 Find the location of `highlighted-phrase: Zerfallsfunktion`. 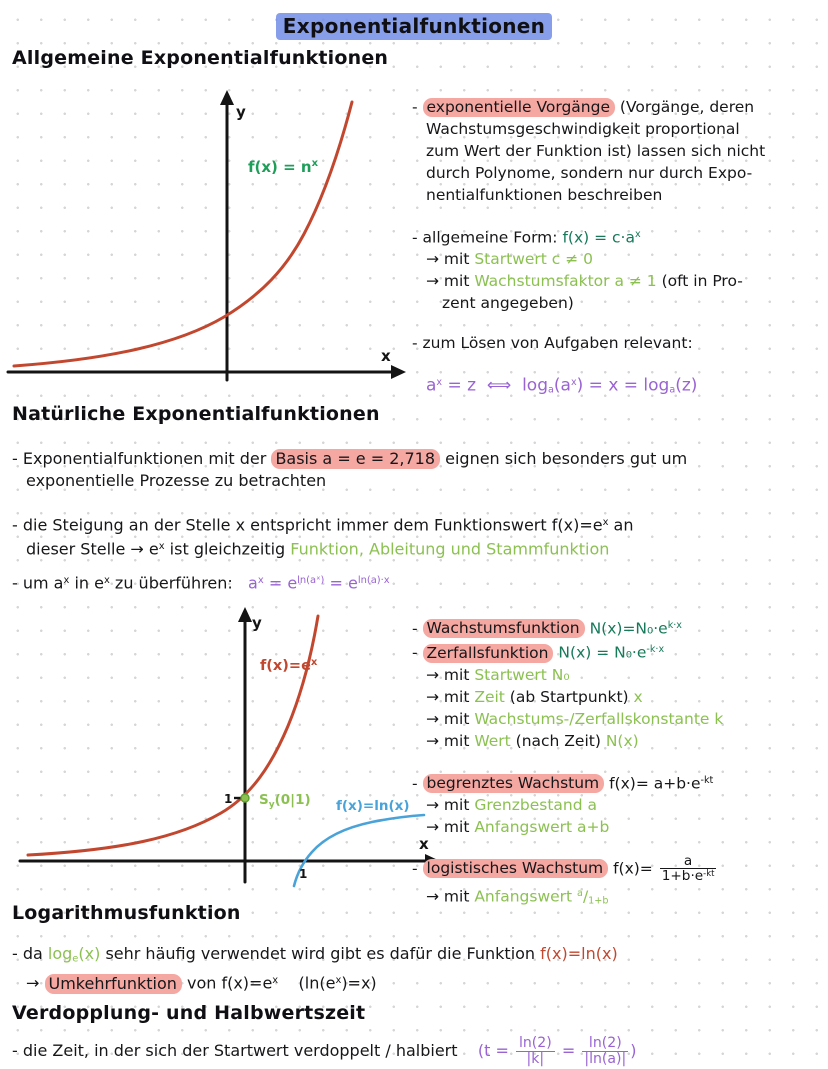

highlighted-phrase: Zerfallsfunktion is located at coordinates (488, 653).